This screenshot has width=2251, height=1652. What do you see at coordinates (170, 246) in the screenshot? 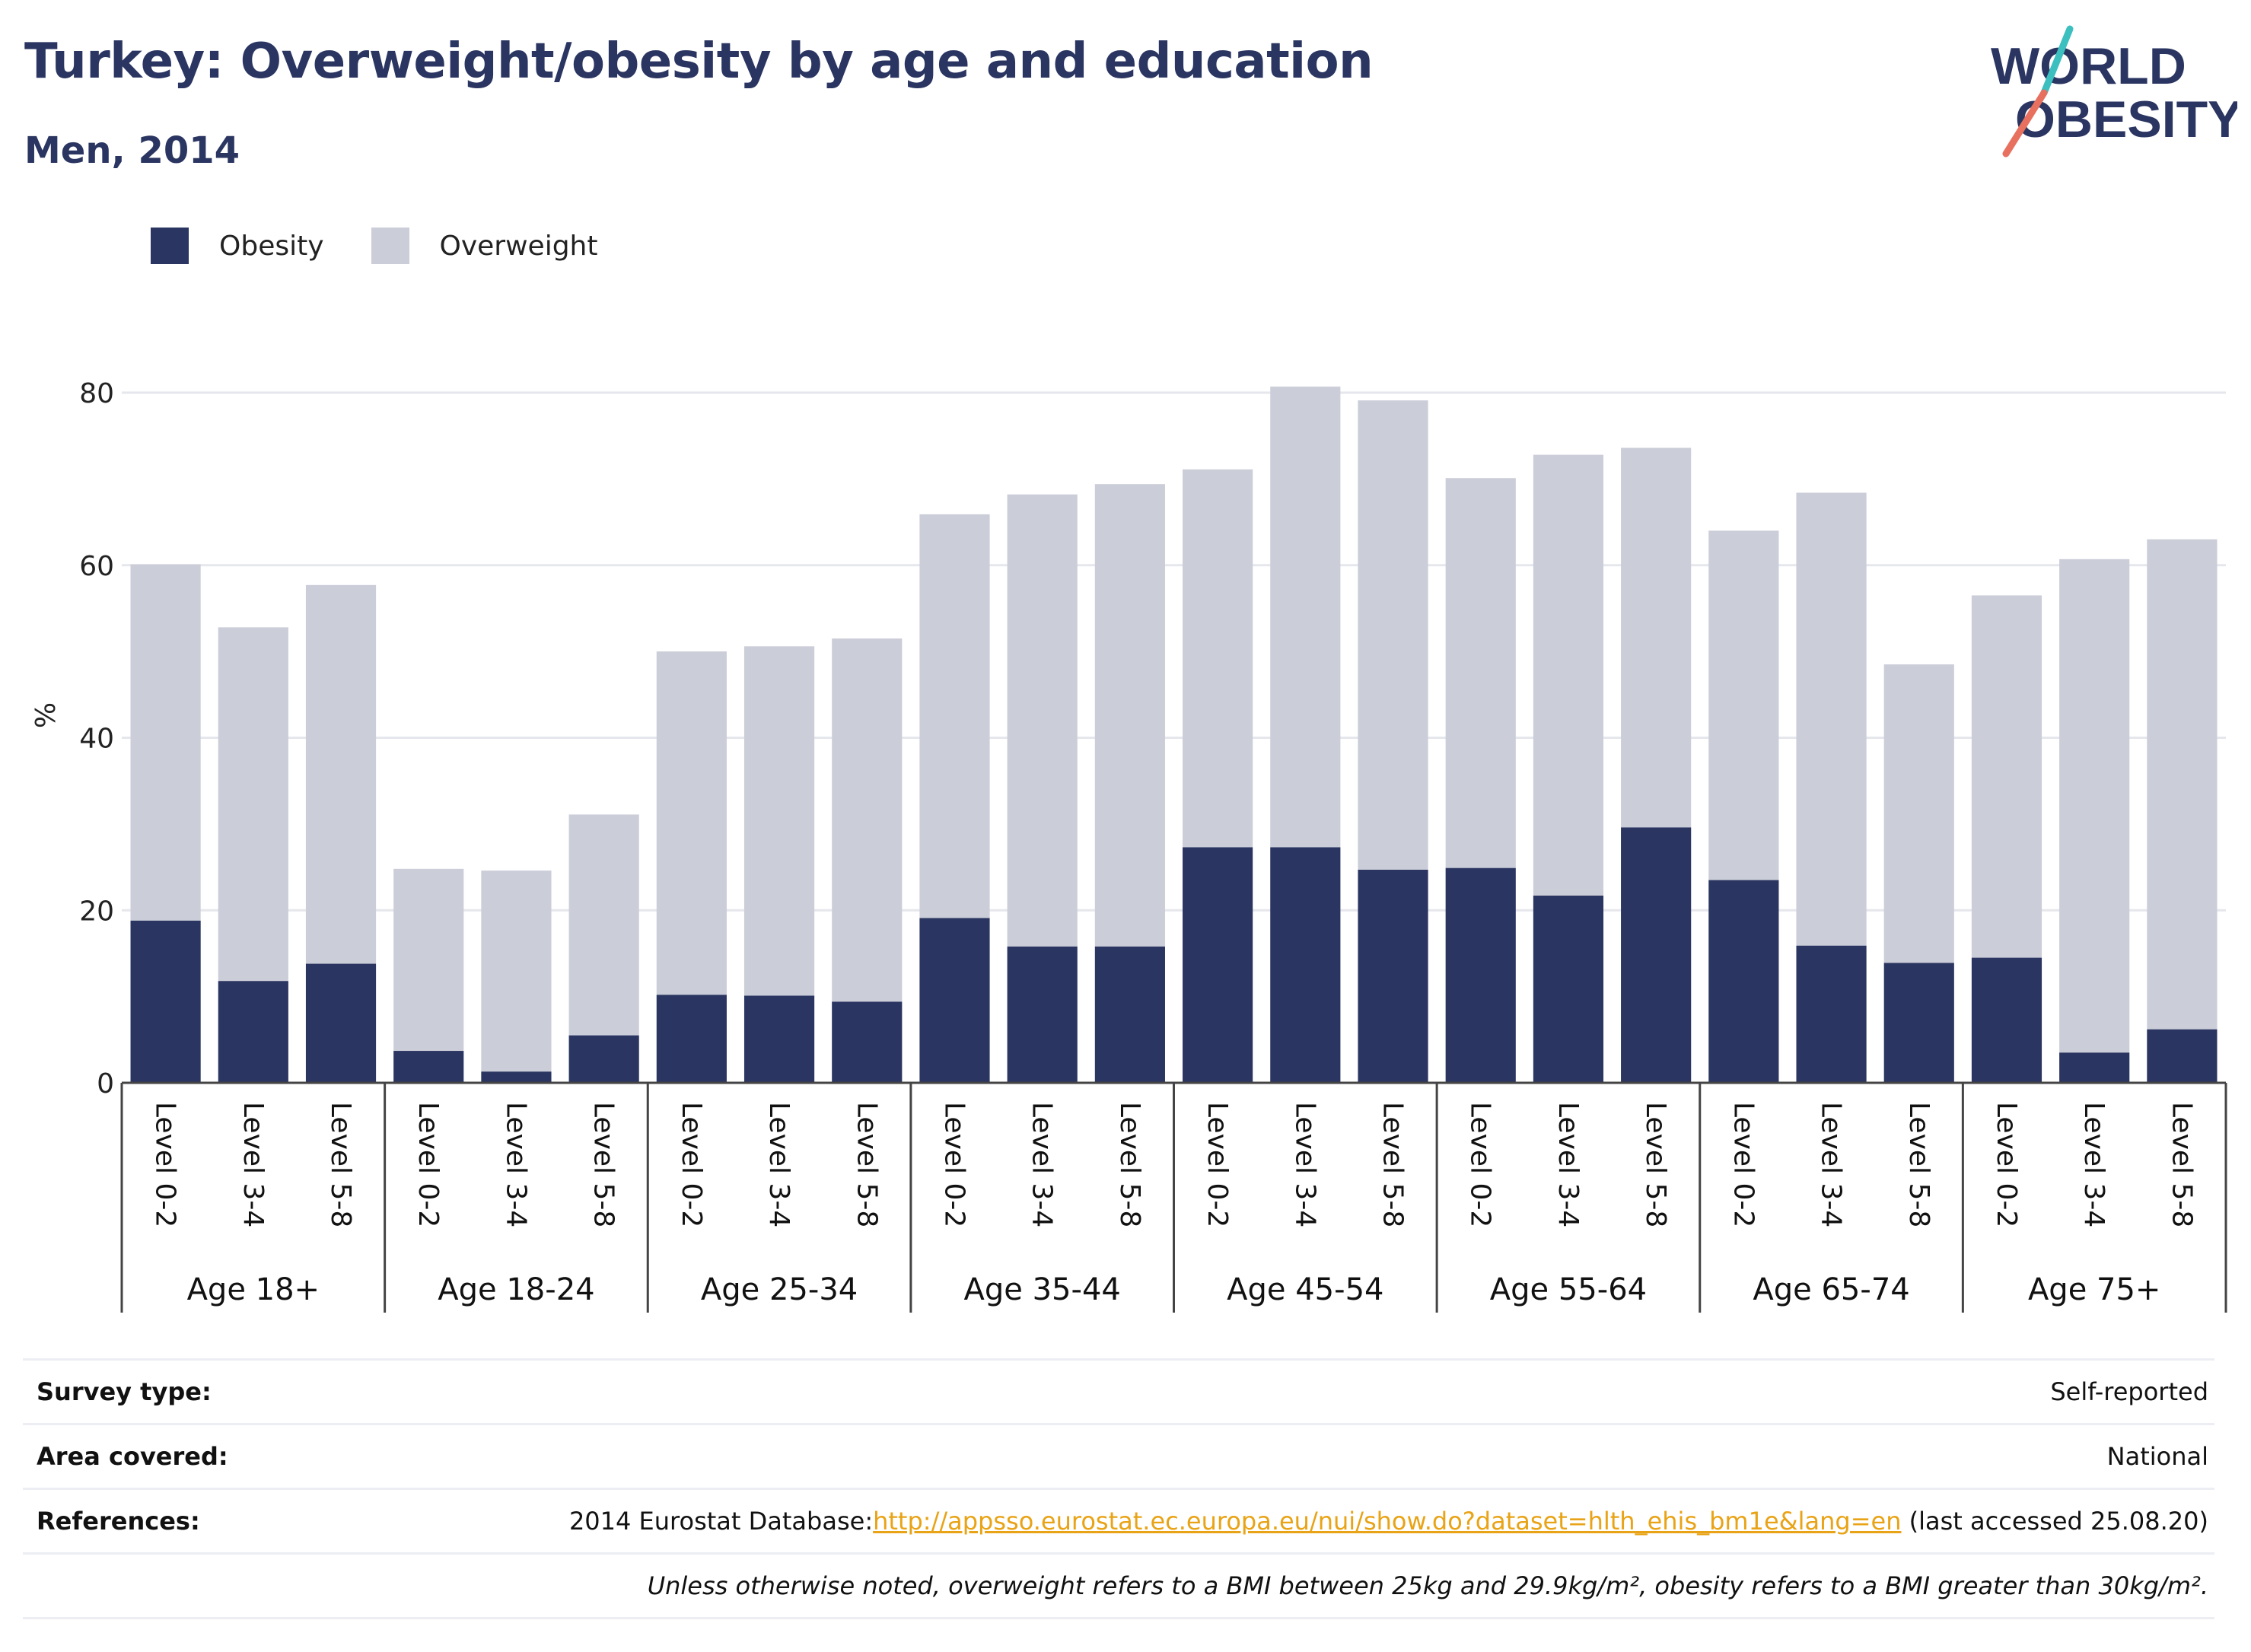
I see `legend-swatch-obesity` at bounding box center [170, 246].